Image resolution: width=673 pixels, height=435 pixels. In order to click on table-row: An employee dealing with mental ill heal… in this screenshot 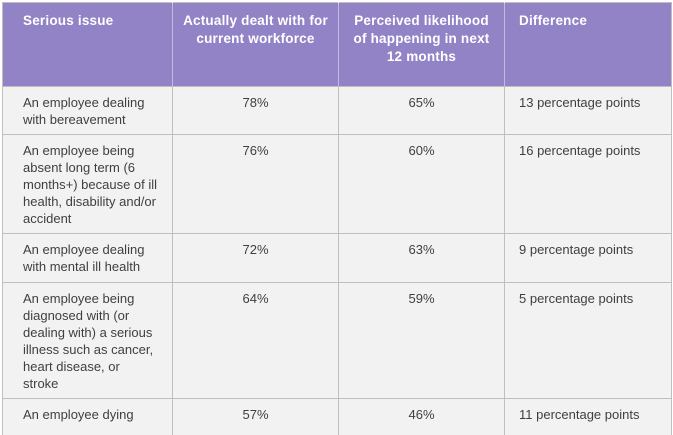, I will do `click(337, 258)`.